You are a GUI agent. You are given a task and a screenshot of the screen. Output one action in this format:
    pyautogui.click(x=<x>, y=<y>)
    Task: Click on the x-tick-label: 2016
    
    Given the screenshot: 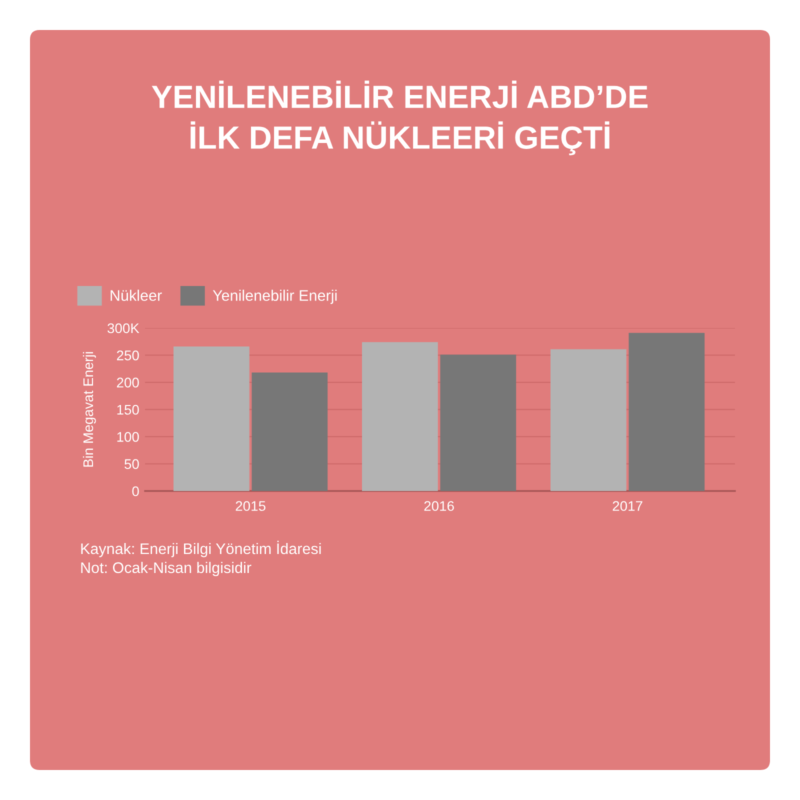 What is the action you would take?
    pyautogui.click(x=439, y=506)
    